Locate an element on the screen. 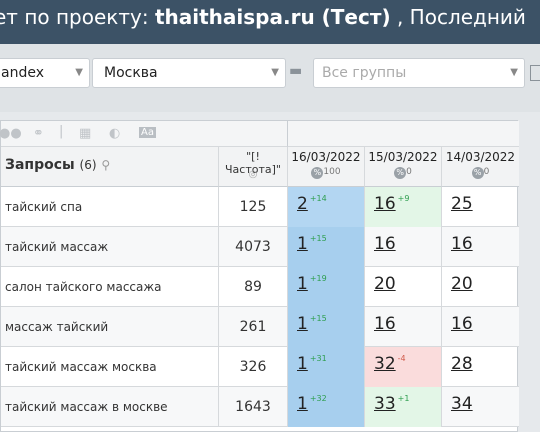 This screenshot has height=432, width=540. position-cell: 16 +9 is located at coordinates (403, 207).